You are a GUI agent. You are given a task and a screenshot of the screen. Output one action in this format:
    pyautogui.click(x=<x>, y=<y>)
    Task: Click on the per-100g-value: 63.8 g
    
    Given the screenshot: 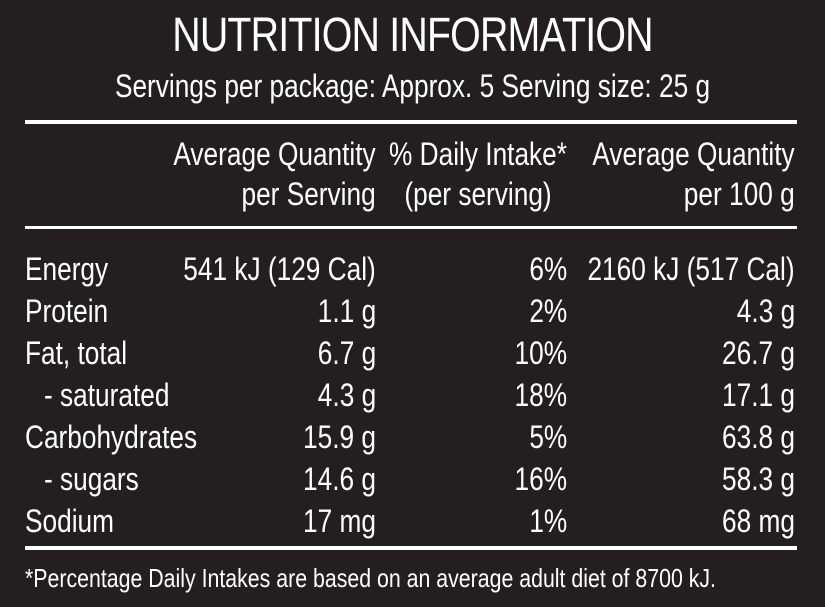 What is the action you would take?
    pyautogui.click(x=758, y=437)
    